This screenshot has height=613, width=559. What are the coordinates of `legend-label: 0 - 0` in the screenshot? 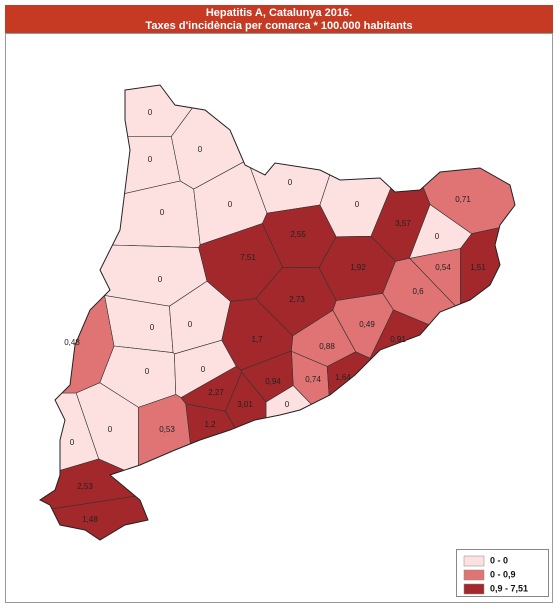 It's located at (499, 560).